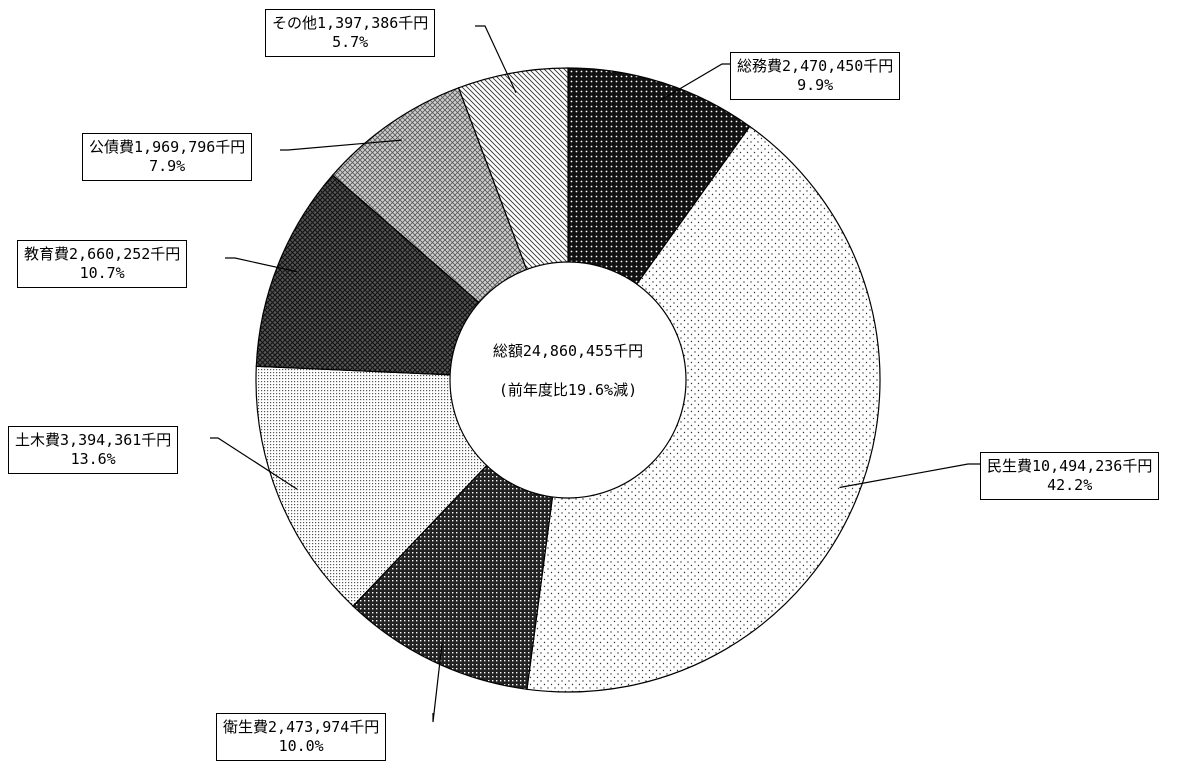 This screenshot has height=762, width=1193. What do you see at coordinates (1010, 466) in the screenshot?
I see `slice-name: 民生費` at bounding box center [1010, 466].